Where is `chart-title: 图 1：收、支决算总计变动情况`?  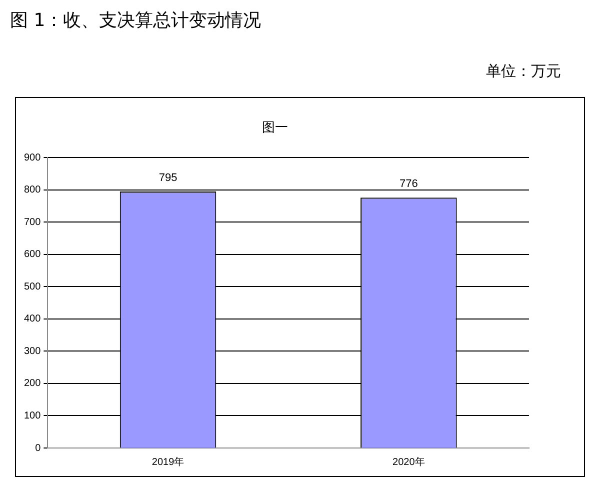
chart-title: 图 1：收、支决算总计变动情况 is located at coordinates (135, 20).